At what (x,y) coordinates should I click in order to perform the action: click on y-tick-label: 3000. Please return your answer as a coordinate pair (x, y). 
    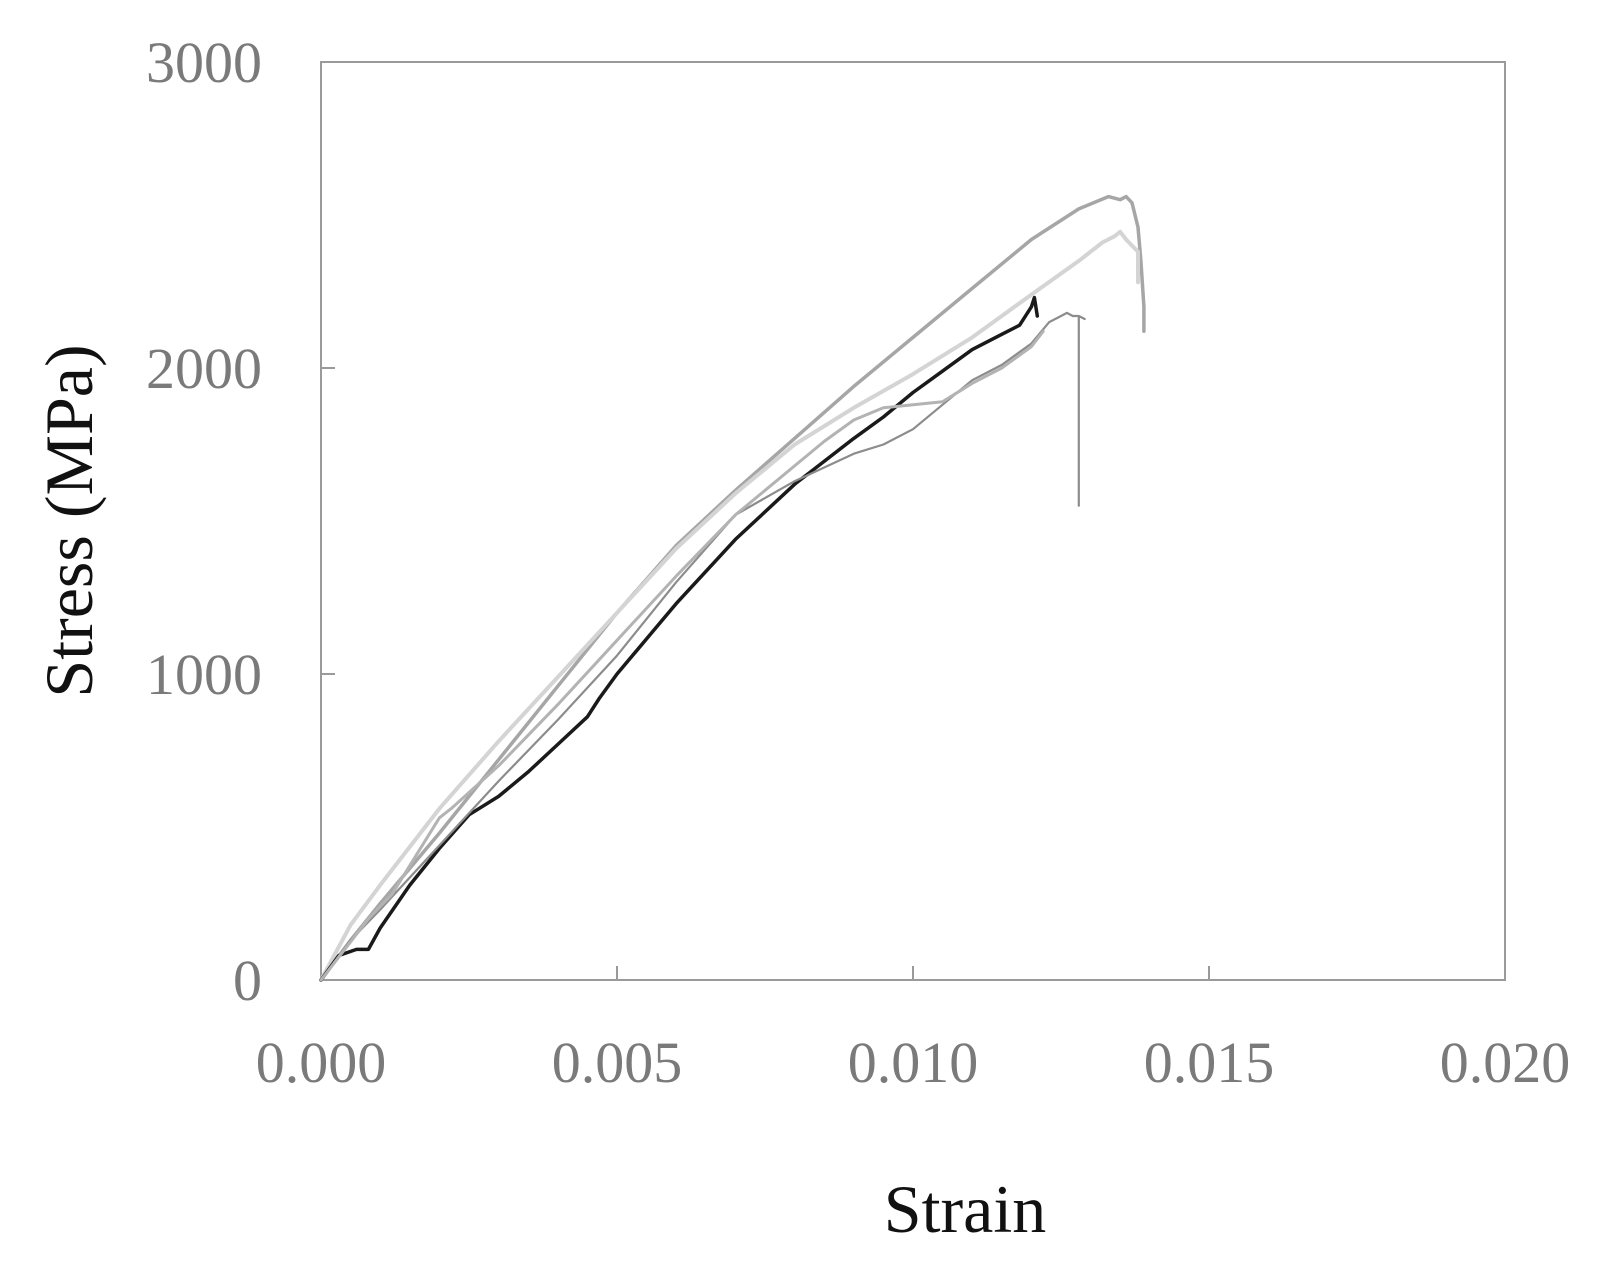
    Looking at the image, I should click on (204, 62).